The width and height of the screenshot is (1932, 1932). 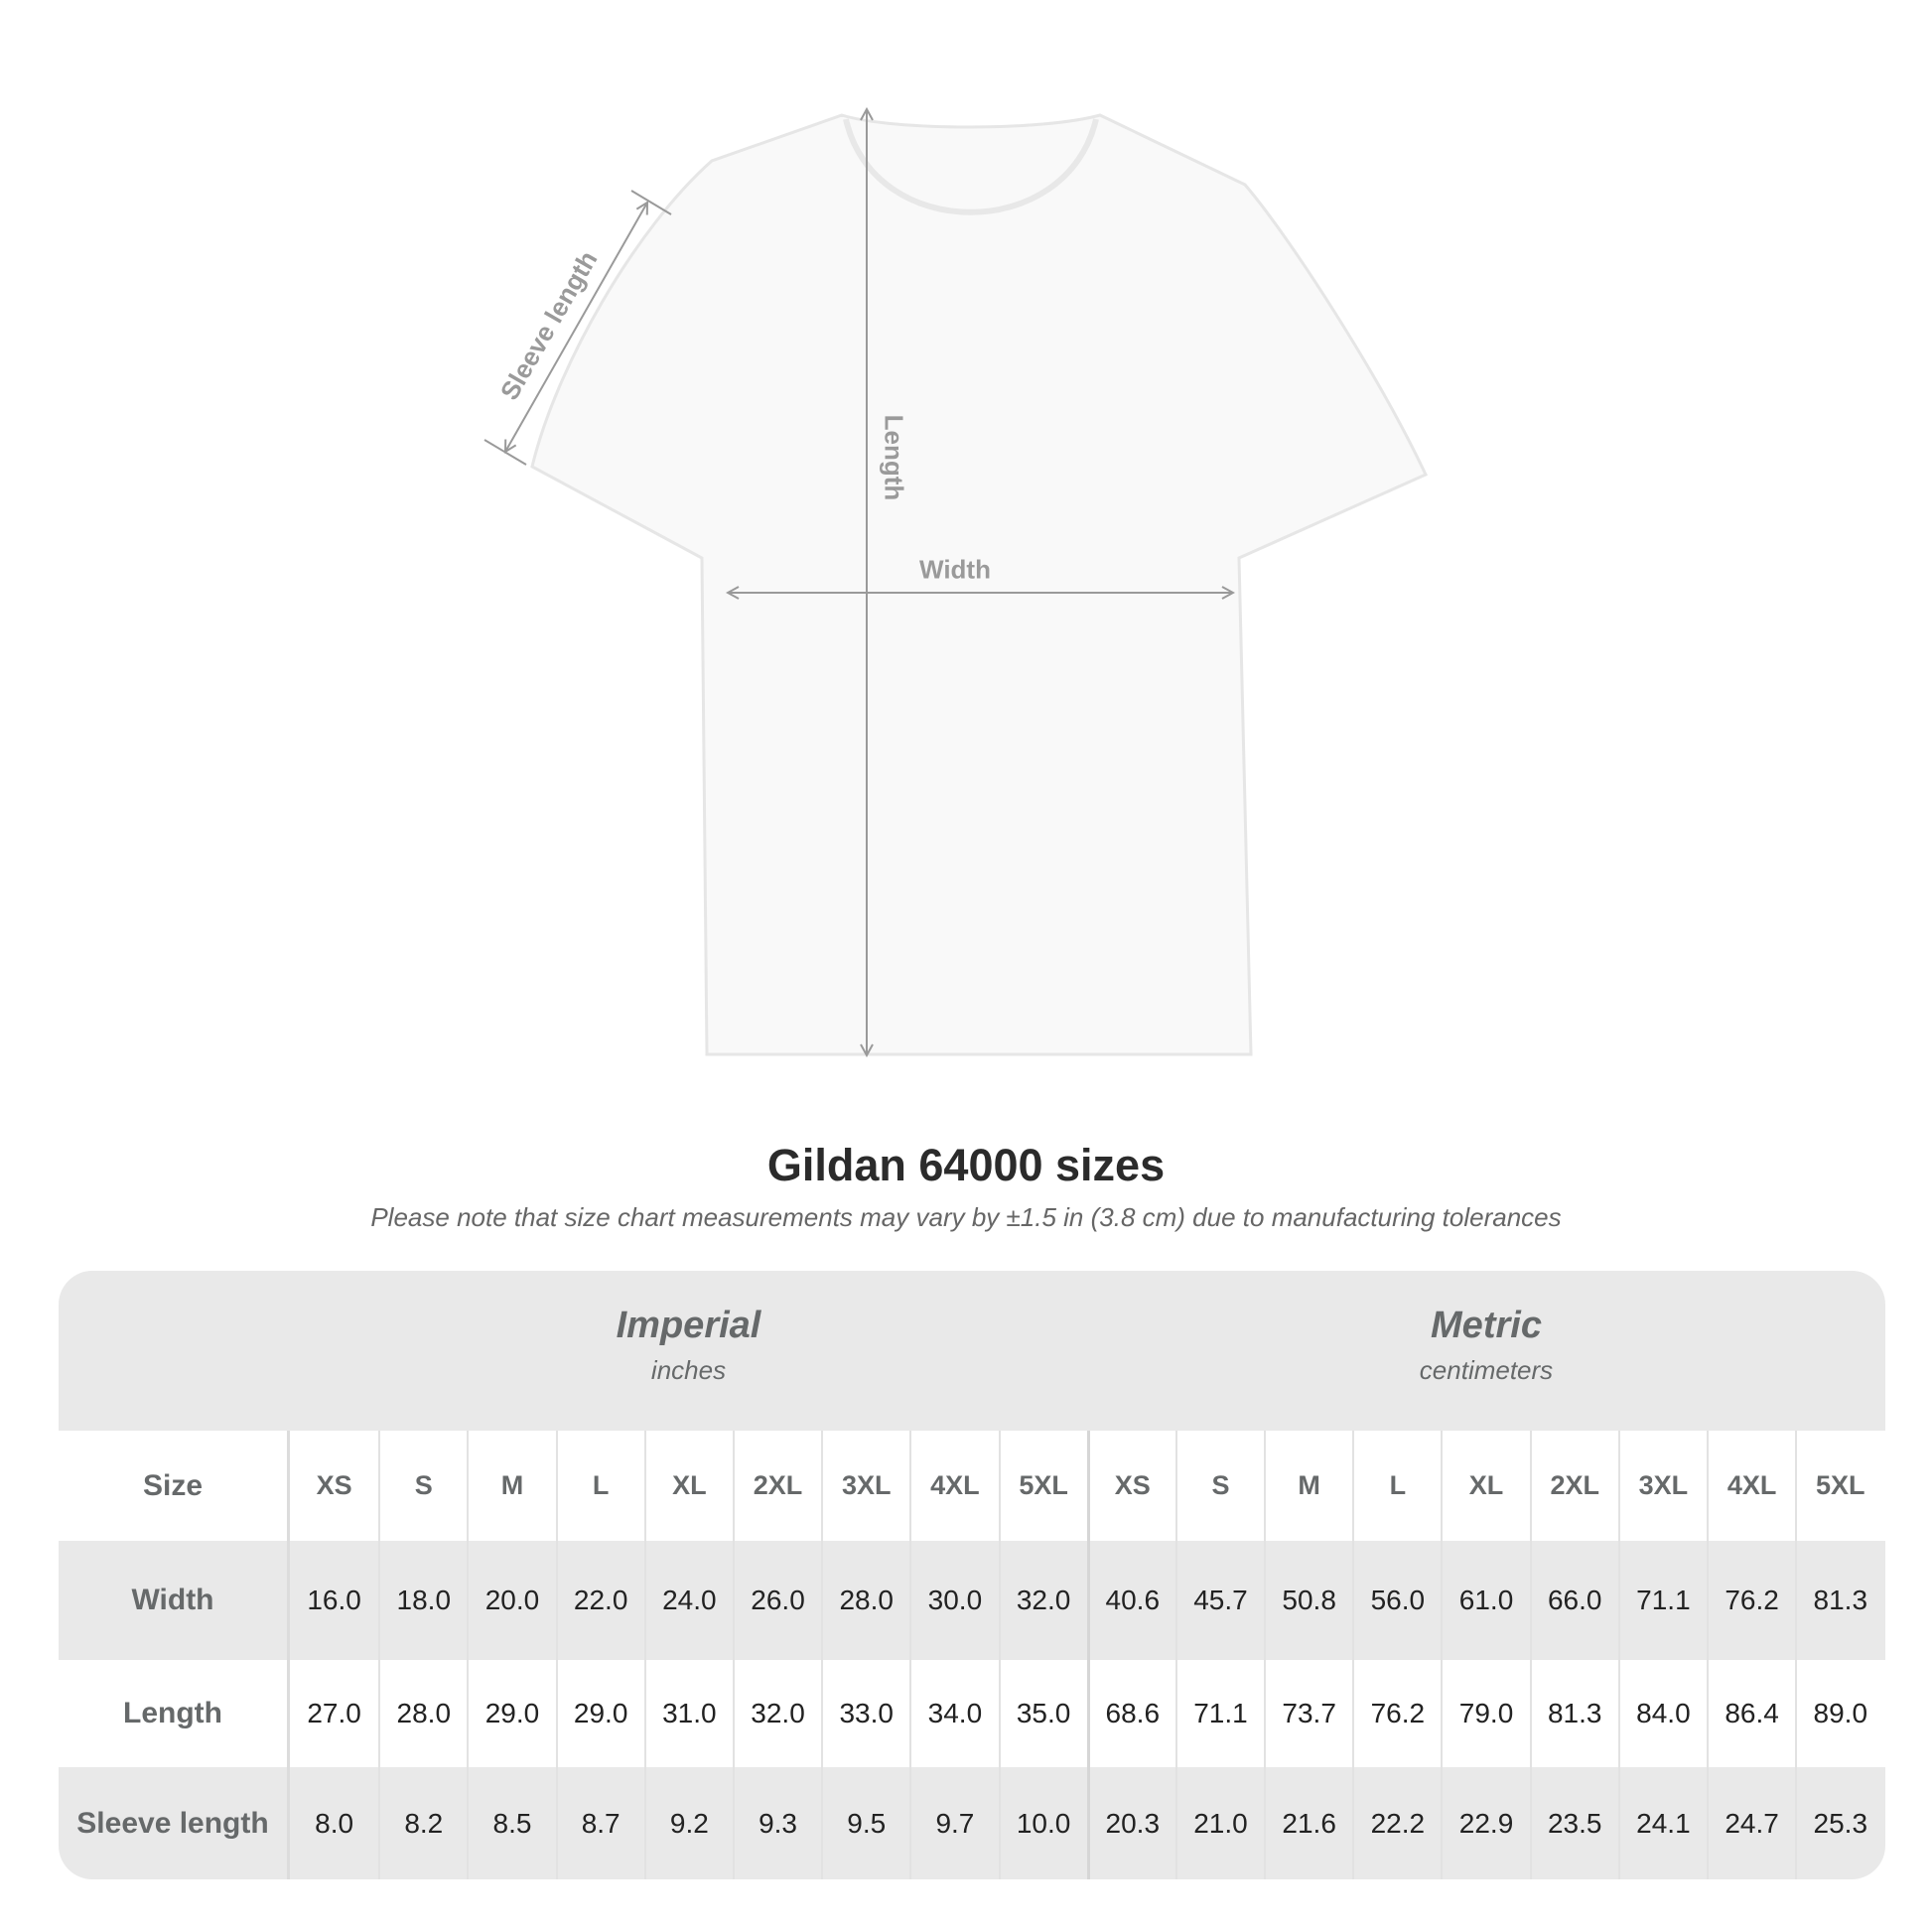 What do you see at coordinates (894, 458) in the screenshot?
I see `length-label: Length` at bounding box center [894, 458].